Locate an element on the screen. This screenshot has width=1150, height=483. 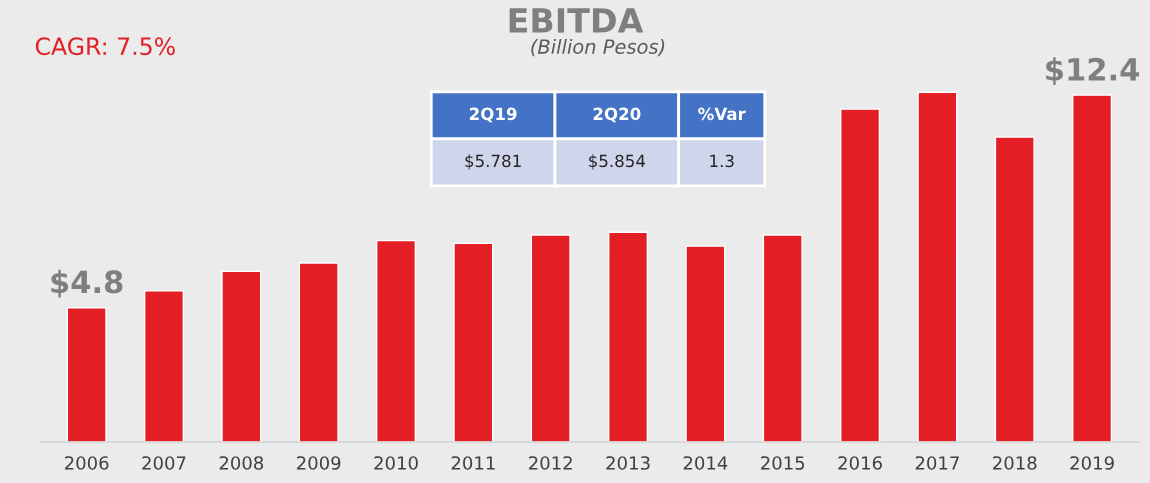
x-tick-label: 2015 is located at coordinates (783, 463).